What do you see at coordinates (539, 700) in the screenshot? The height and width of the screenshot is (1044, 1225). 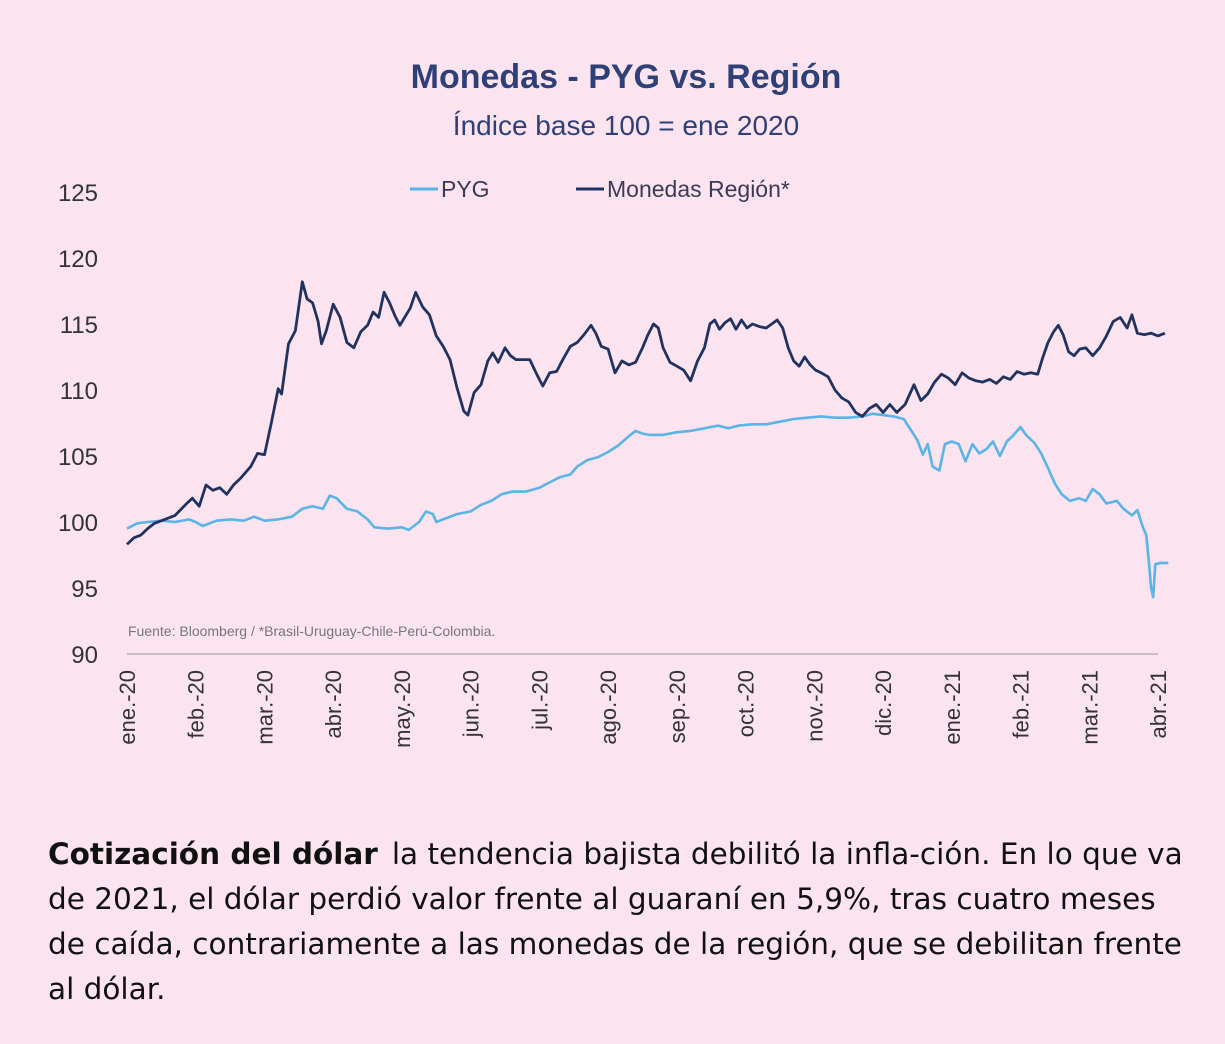 I see `x-tick-label: jul.-20` at bounding box center [539, 700].